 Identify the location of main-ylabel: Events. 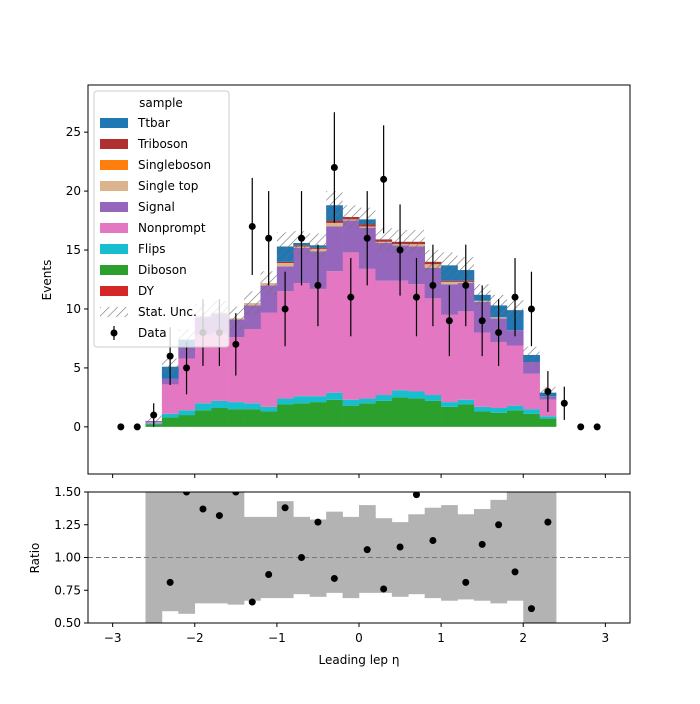
(47, 280).